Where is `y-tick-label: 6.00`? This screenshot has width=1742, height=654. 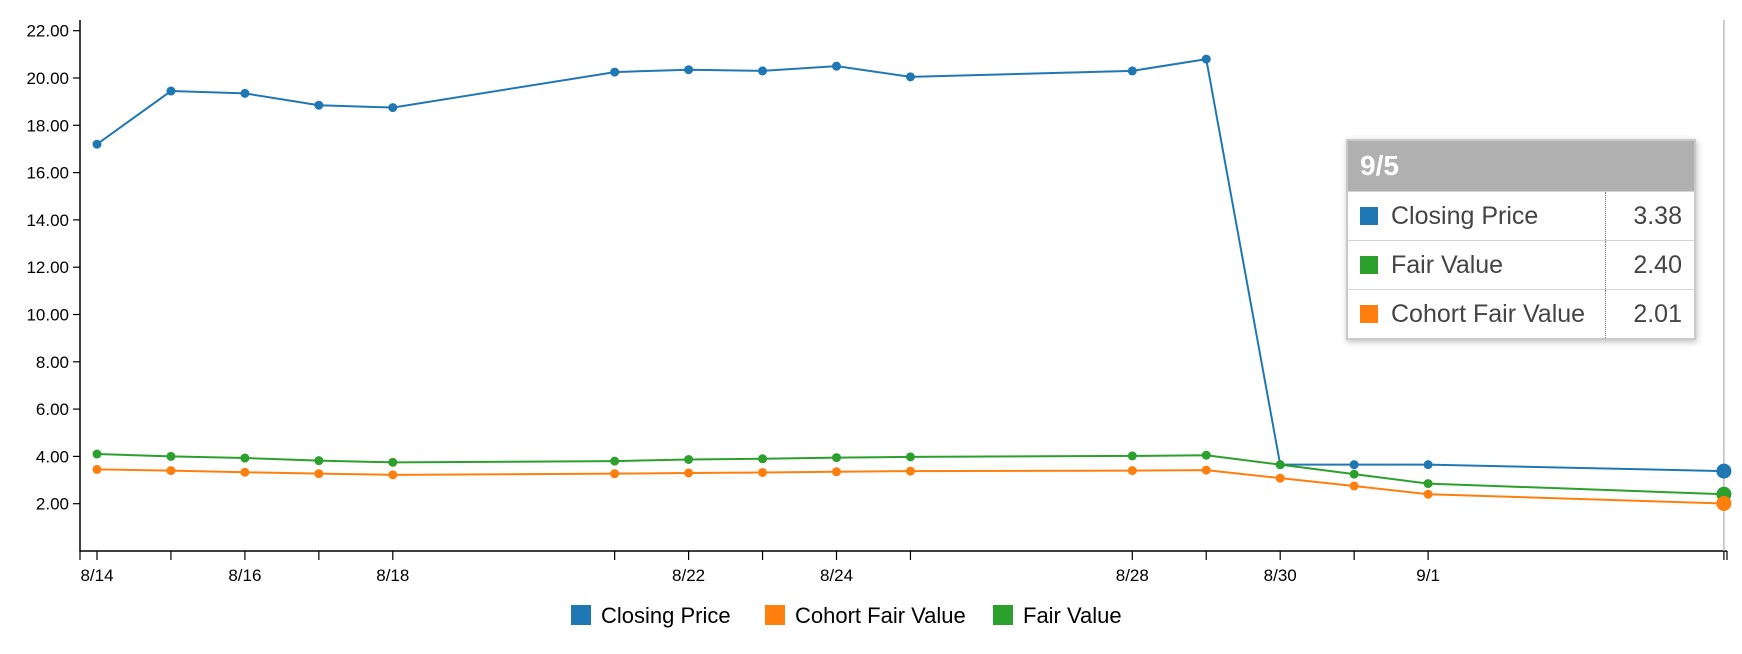 y-tick-label: 6.00 is located at coordinates (52, 409).